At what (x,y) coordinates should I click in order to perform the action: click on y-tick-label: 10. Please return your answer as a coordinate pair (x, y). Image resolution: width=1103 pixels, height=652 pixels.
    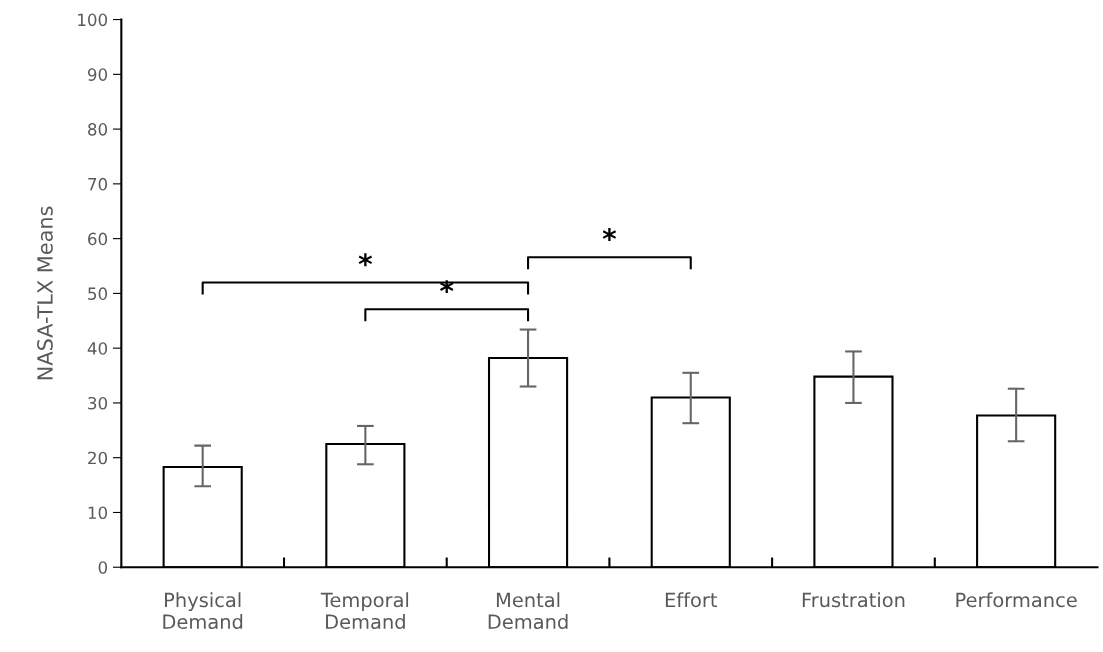
    Looking at the image, I should click on (98, 513).